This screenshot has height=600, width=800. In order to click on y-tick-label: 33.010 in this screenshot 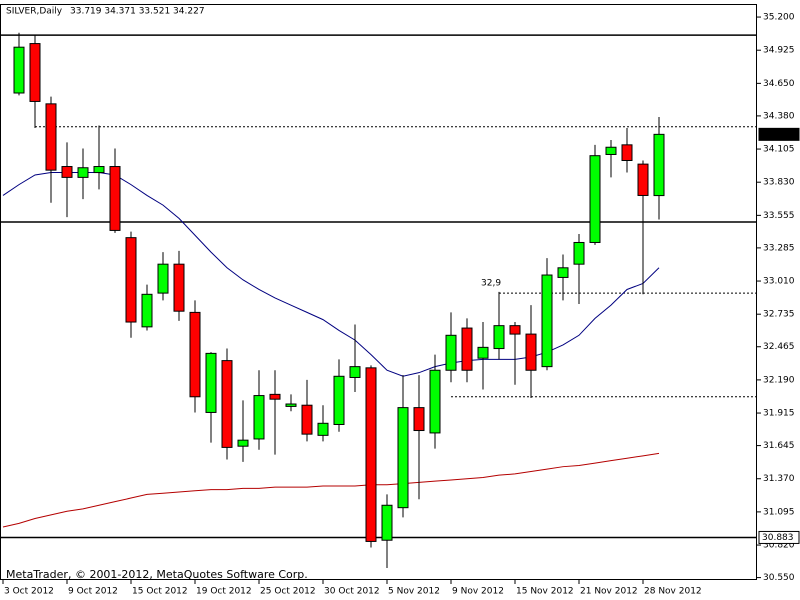, I will do `click(779, 282)`.